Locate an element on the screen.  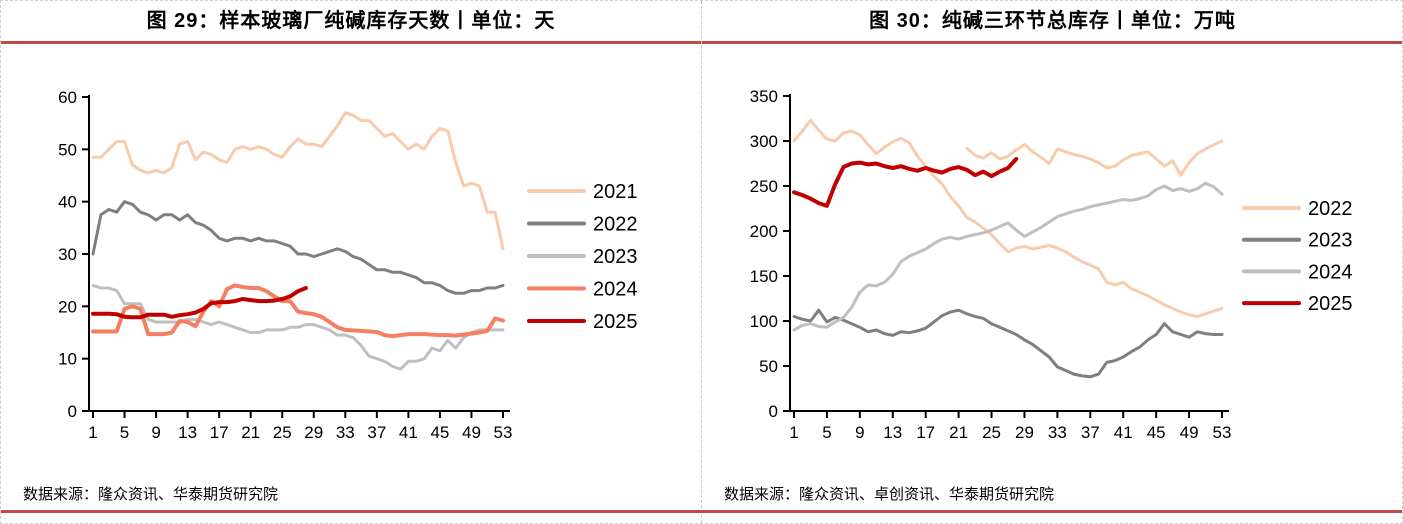
chart-title: 图 30：纯碱三环节总库存丨单位：万吨 is located at coordinates (1052, 22).